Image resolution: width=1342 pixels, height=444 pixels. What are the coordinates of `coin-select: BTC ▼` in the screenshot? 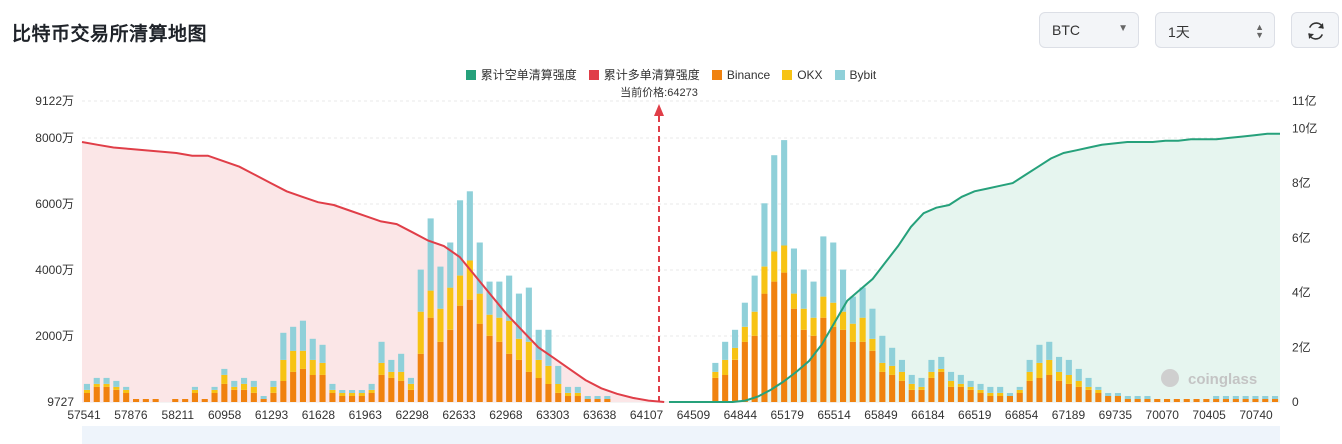 It's located at (1089, 30).